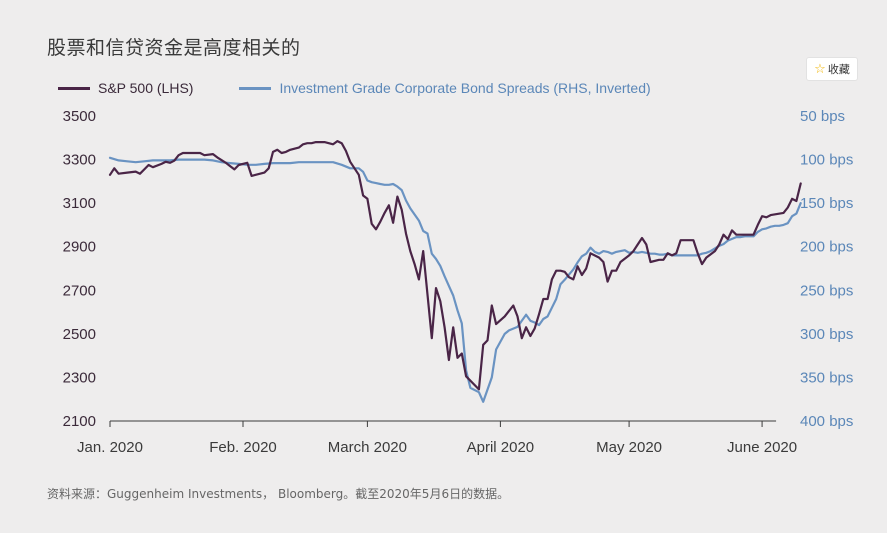 This screenshot has width=887, height=533. What do you see at coordinates (79, 421) in the screenshot?
I see `left-tick-label-7: 2100` at bounding box center [79, 421].